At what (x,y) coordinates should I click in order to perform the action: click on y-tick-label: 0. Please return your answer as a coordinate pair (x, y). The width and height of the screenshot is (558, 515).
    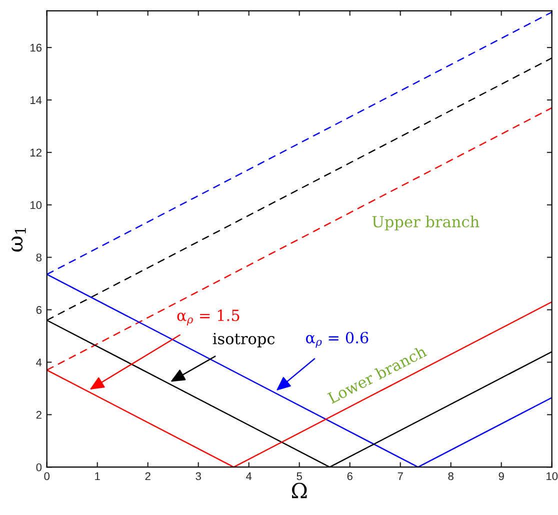
    Looking at the image, I should click on (39, 467).